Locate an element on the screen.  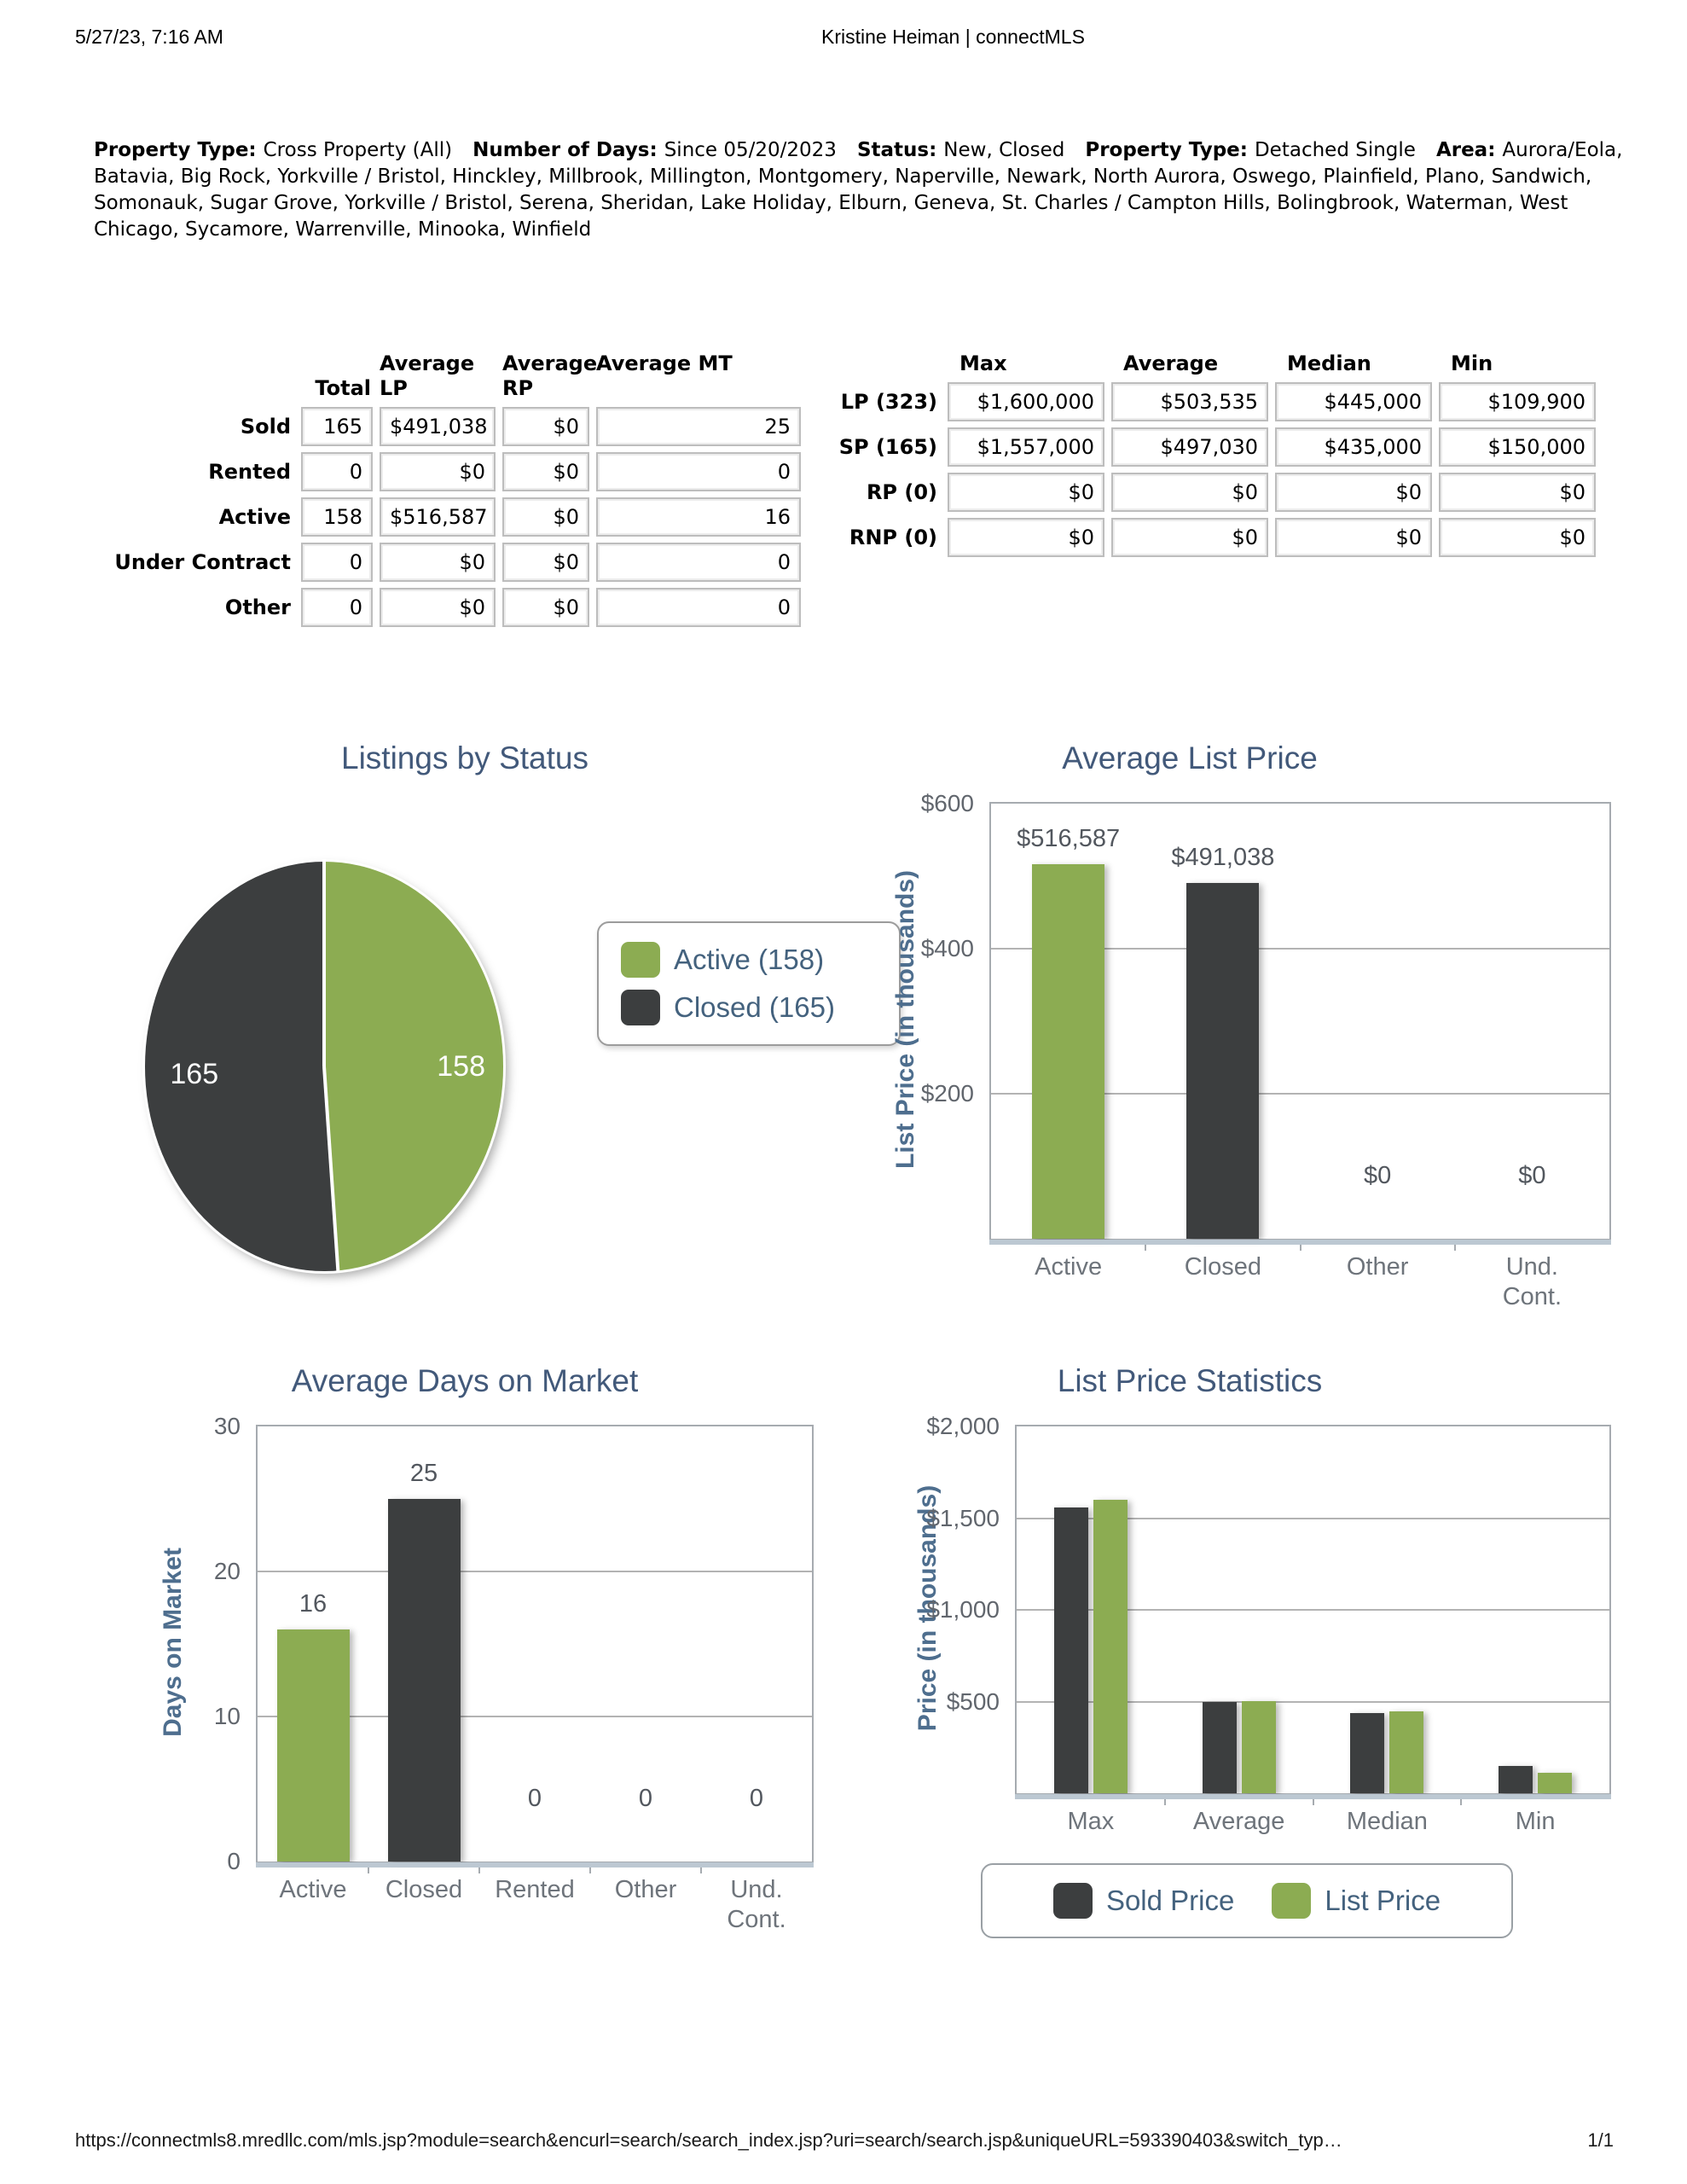
legend-label: Sold Price is located at coordinates (1170, 1900).